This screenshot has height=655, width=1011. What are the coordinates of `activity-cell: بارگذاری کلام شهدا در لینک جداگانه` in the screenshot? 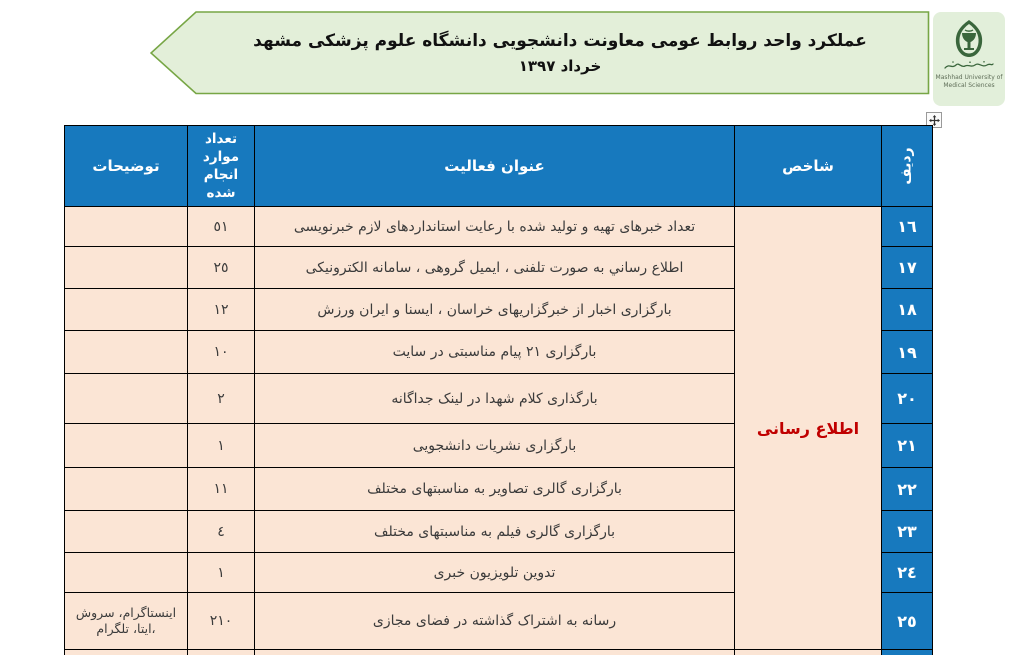 It's located at (494, 398).